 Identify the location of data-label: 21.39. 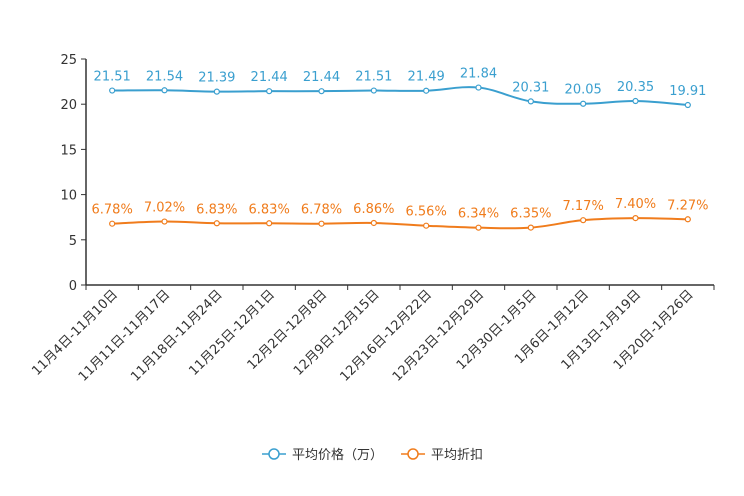
(216, 78).